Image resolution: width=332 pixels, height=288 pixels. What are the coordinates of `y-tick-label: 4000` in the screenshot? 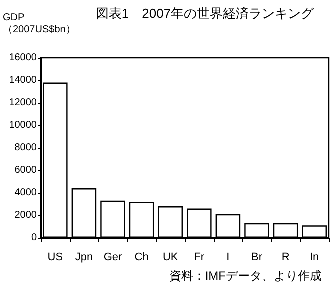 It's located at (26, 193).